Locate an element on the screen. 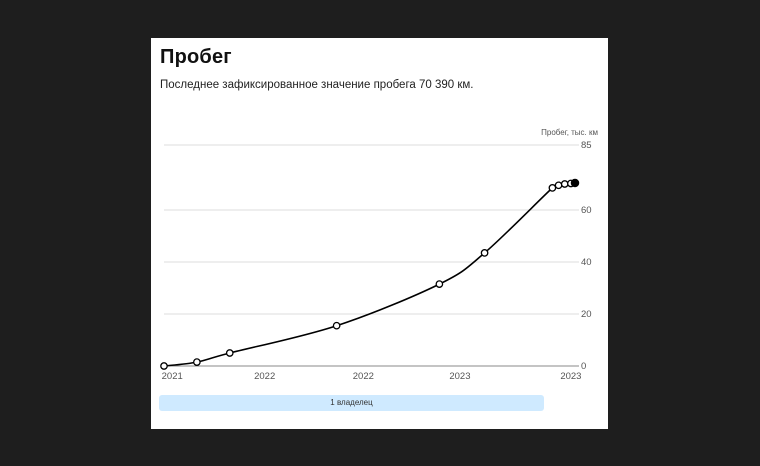  y-tick-label: 85 is located at coordinates (586, 145).